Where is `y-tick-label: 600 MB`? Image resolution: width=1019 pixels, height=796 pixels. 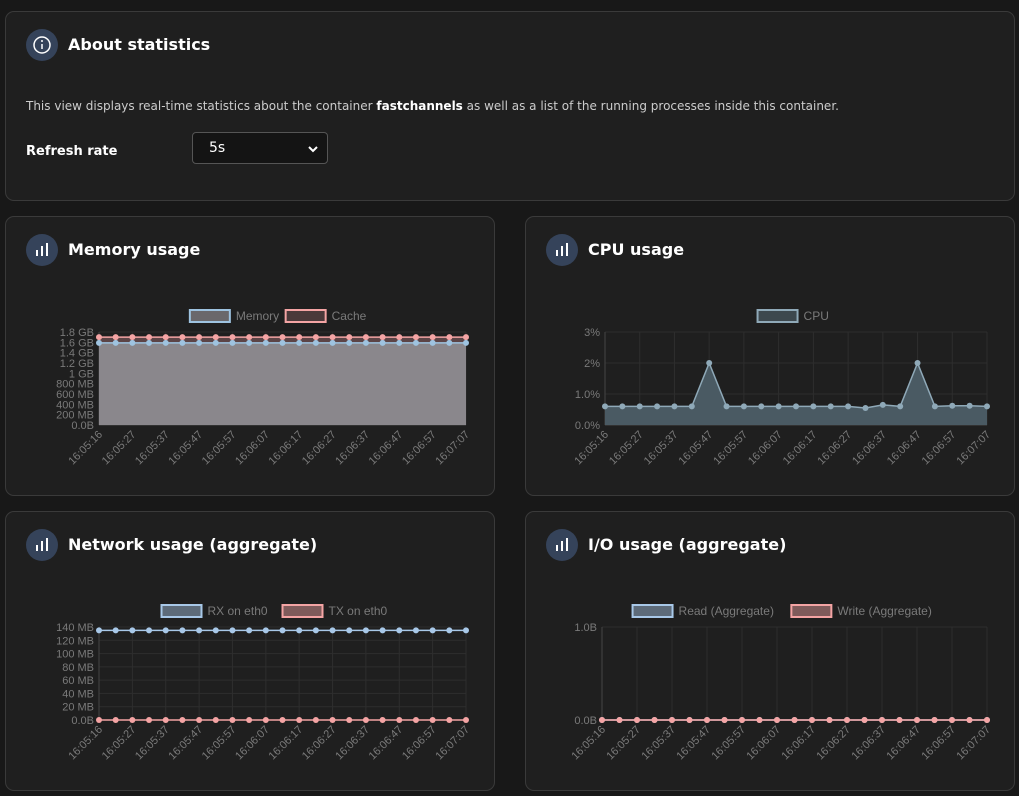
y-tick-label: 600 MB is located at coordinates (75, 395).